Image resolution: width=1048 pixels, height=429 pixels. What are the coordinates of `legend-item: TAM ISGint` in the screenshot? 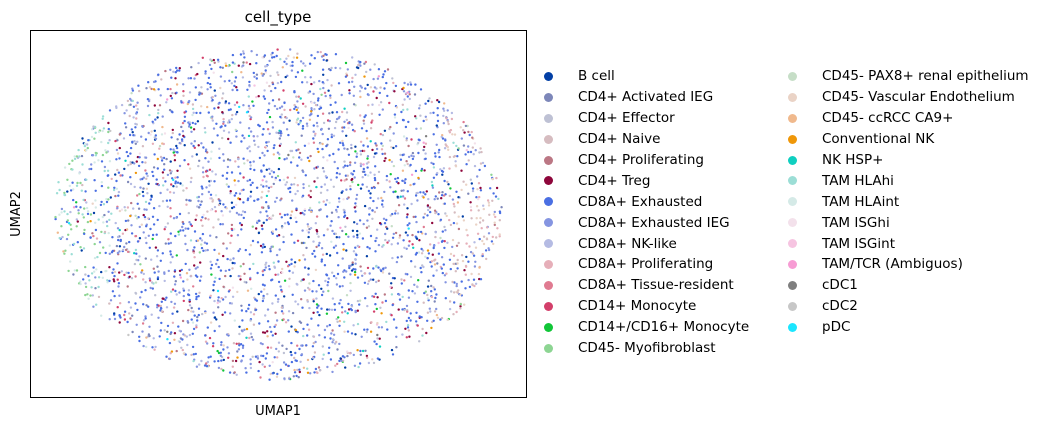 It's located at (907, 243).